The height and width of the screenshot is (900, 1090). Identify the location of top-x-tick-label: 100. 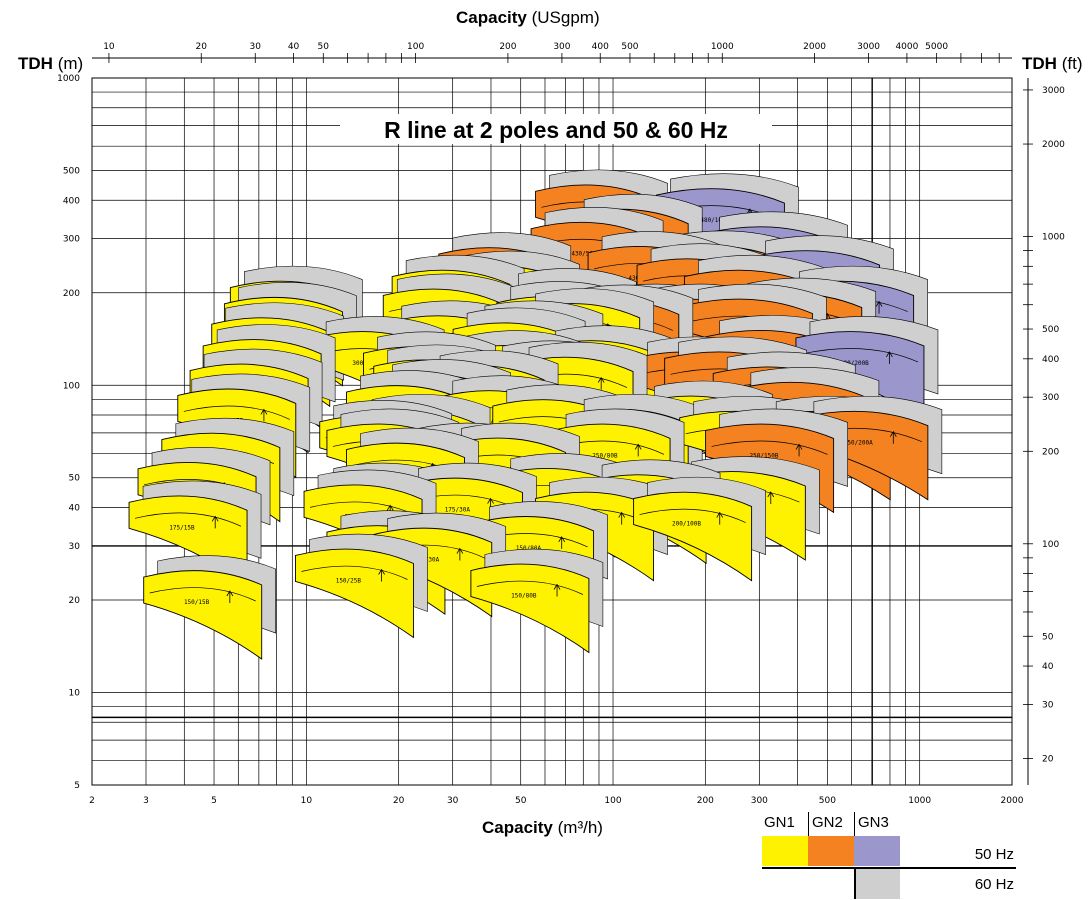
(415, 47).